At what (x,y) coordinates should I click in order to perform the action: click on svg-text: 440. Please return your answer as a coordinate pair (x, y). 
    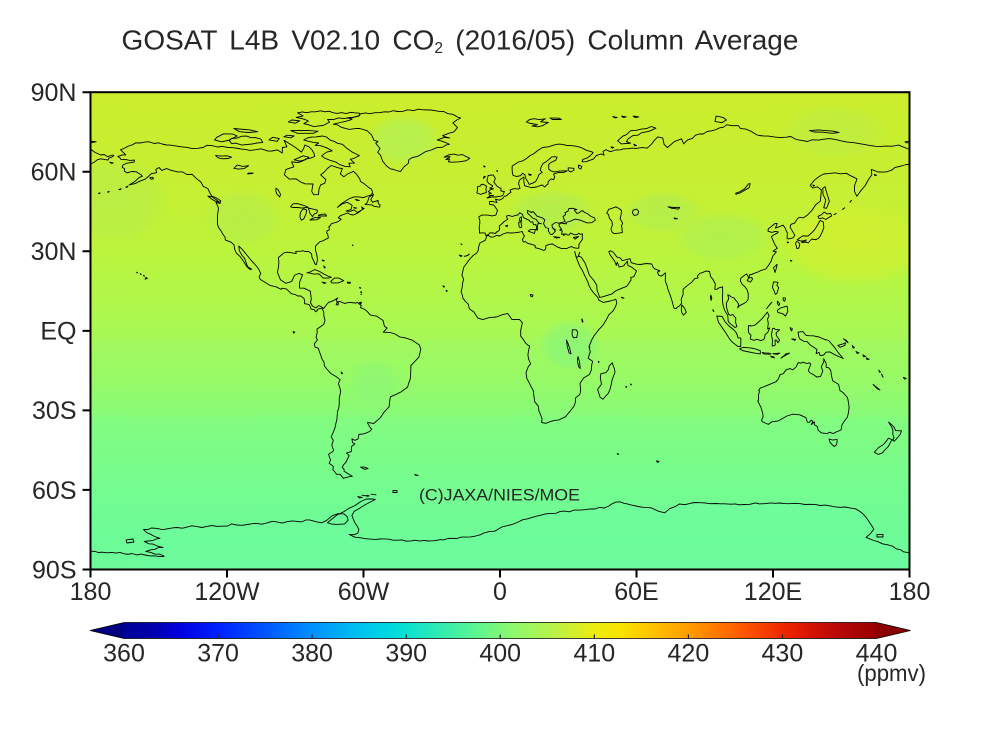
    Looking at the image, I should click on (877, 654).